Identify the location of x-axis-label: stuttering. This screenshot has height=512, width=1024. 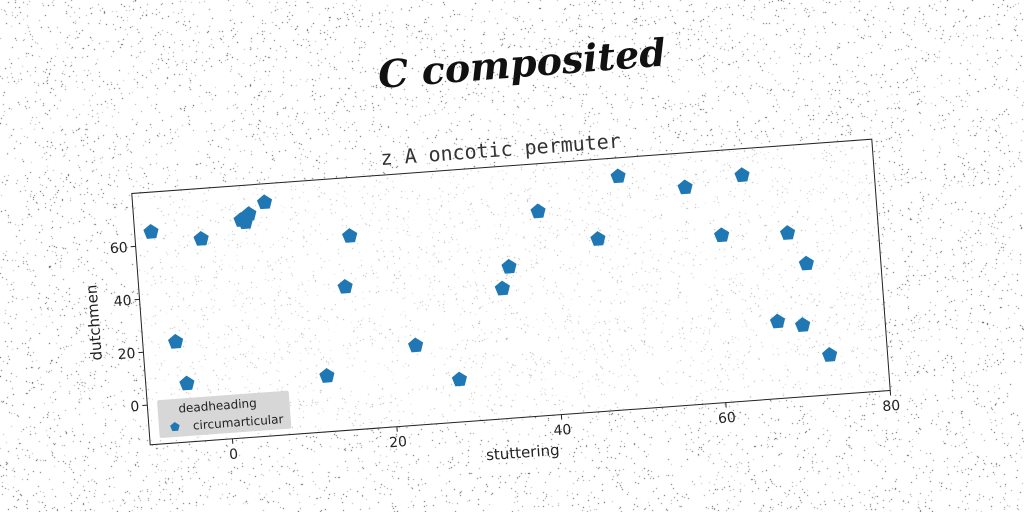
(522, 452).